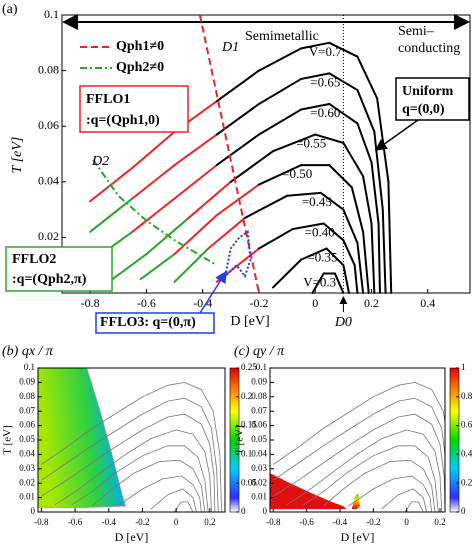 The image size is (475, 553). What do you see at coordinates (467, 453) in the screenshot?
I see `colorbar-tick-label: 0.4` at bounding box center [467, 453].